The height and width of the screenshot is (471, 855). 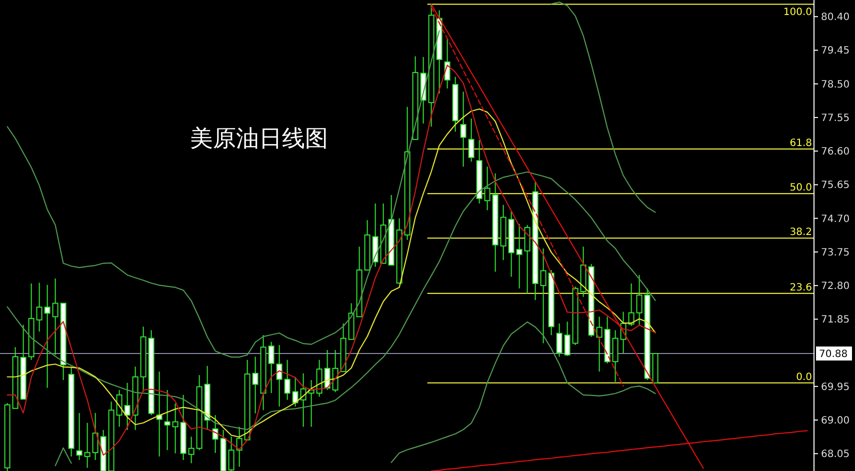 What do you see at coordinates (801, 232) in the screenshot?
I see `annotation: 38.2` at bounding box center [801, 232].